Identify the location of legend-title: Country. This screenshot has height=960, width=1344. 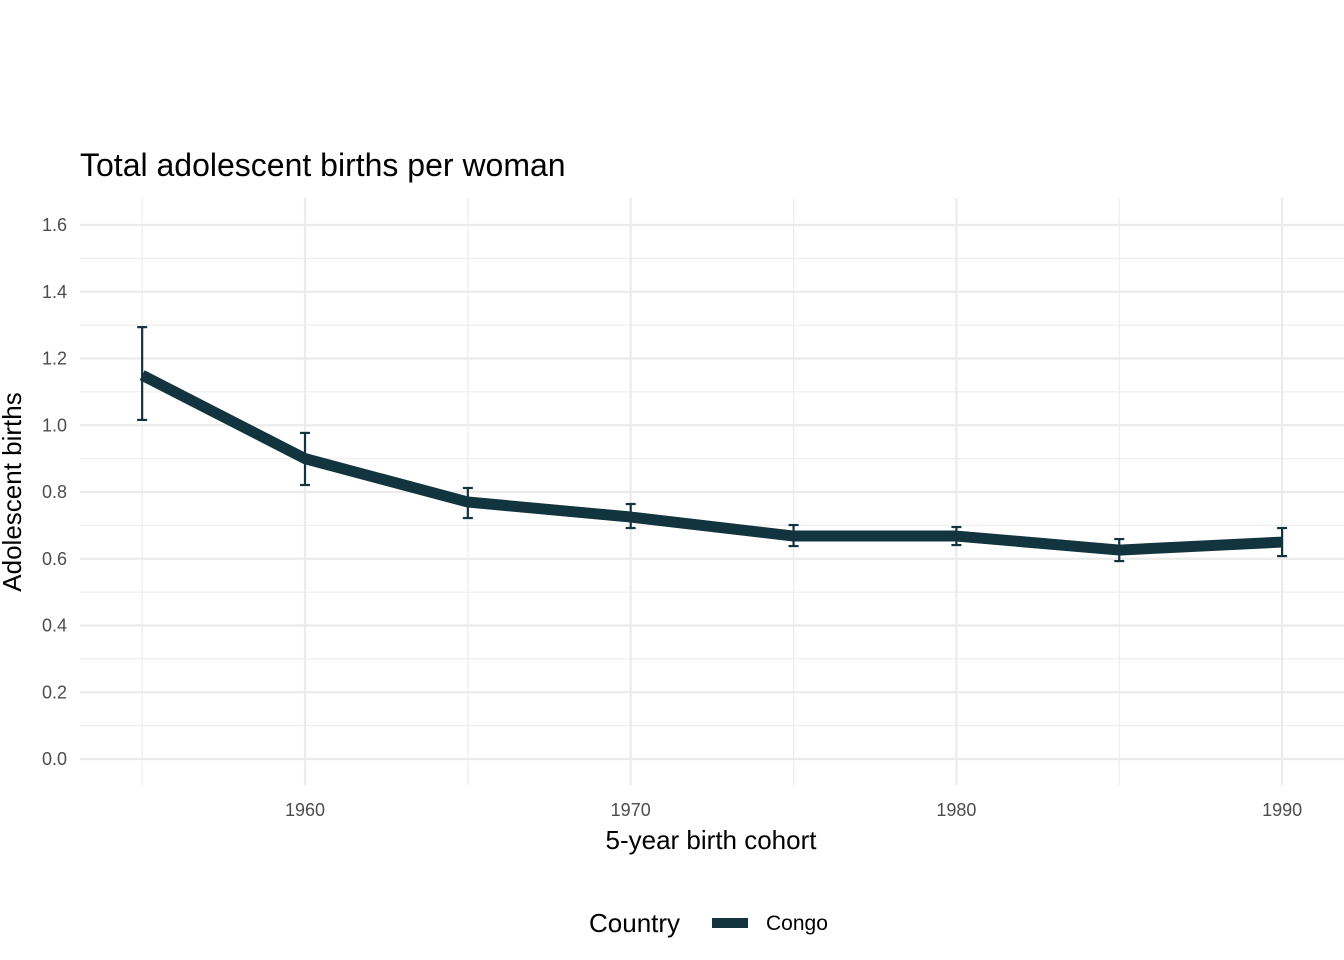
(634, 923).